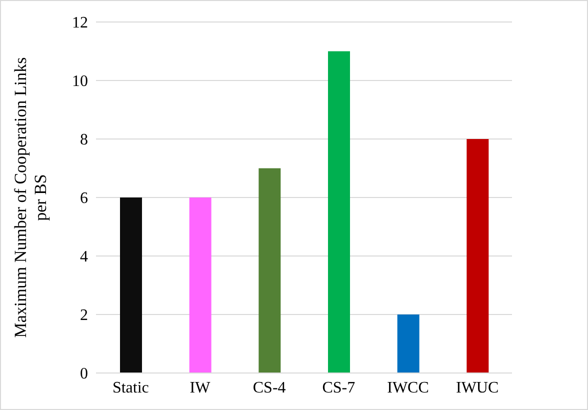 The image size is (588, 410). What do you see at coordinates (84, 257) in the screenshot?
I see `y-tick-label: 4` at bounding box center [84, 257].